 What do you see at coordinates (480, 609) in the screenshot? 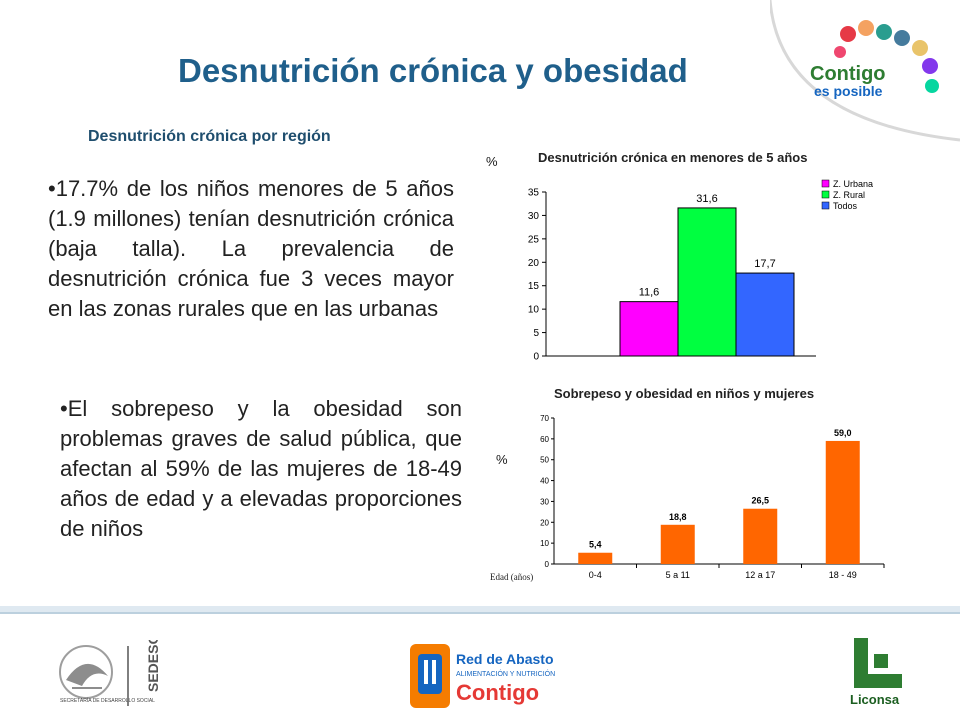
I see `footer-divider` at bounding box center [480, 609].